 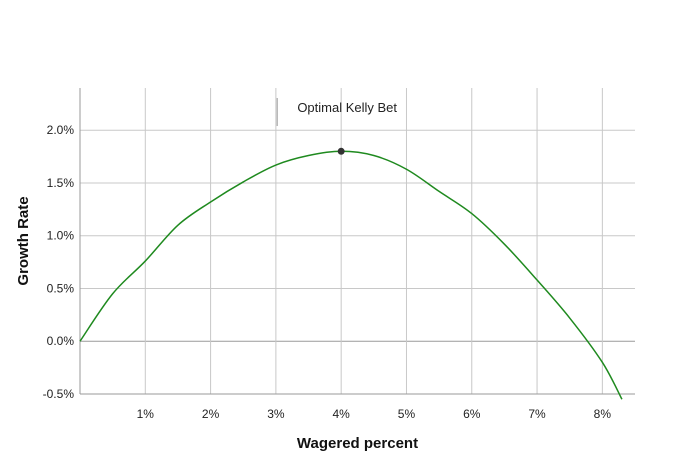 What do you see at coordinates (61, 183) in the screenshot?
I see `y-tick-label: 1.5%` at bounding box center [61, 183].